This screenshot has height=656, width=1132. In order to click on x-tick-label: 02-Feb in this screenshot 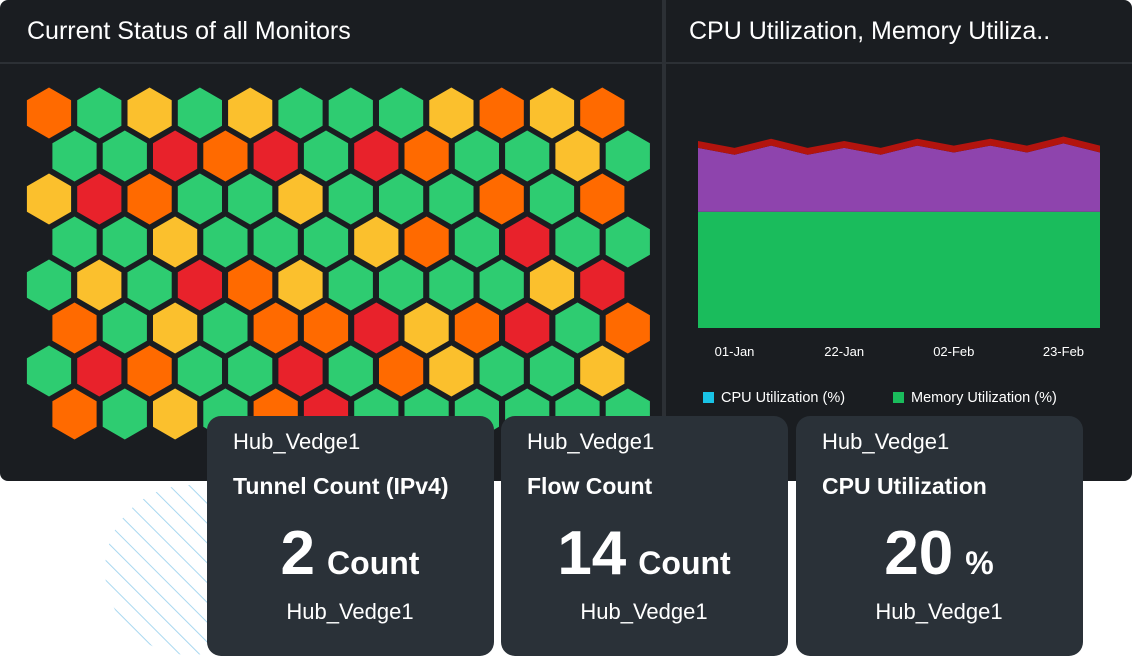, I will do `click(953, 351)`.